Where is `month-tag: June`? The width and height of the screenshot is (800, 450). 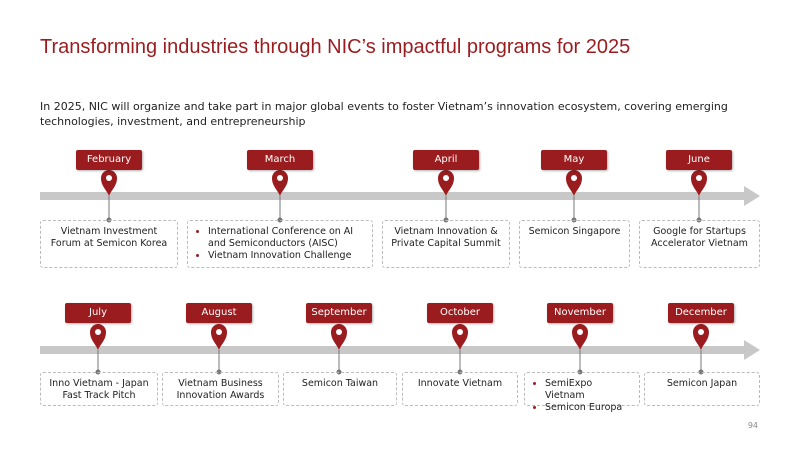 month-tag: June is located at coordinates (699, 160).